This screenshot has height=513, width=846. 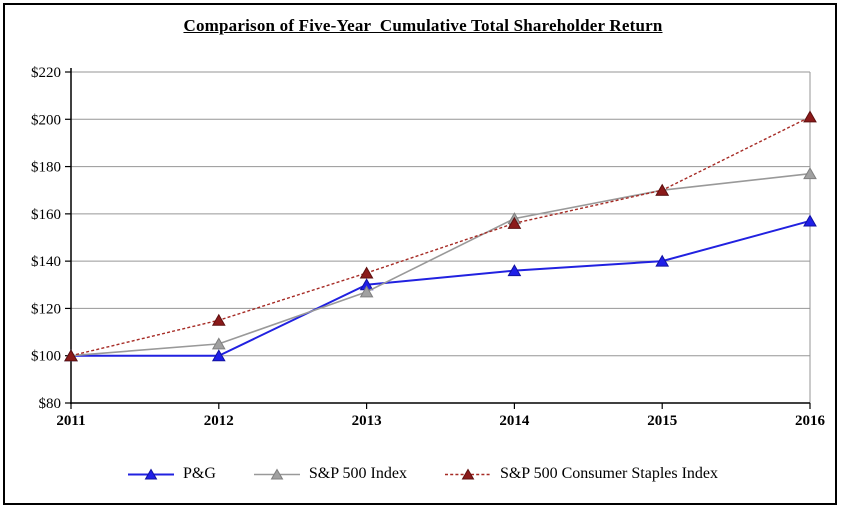 I want to click on x-axis-label: 2015, so click(x=662, y=421).